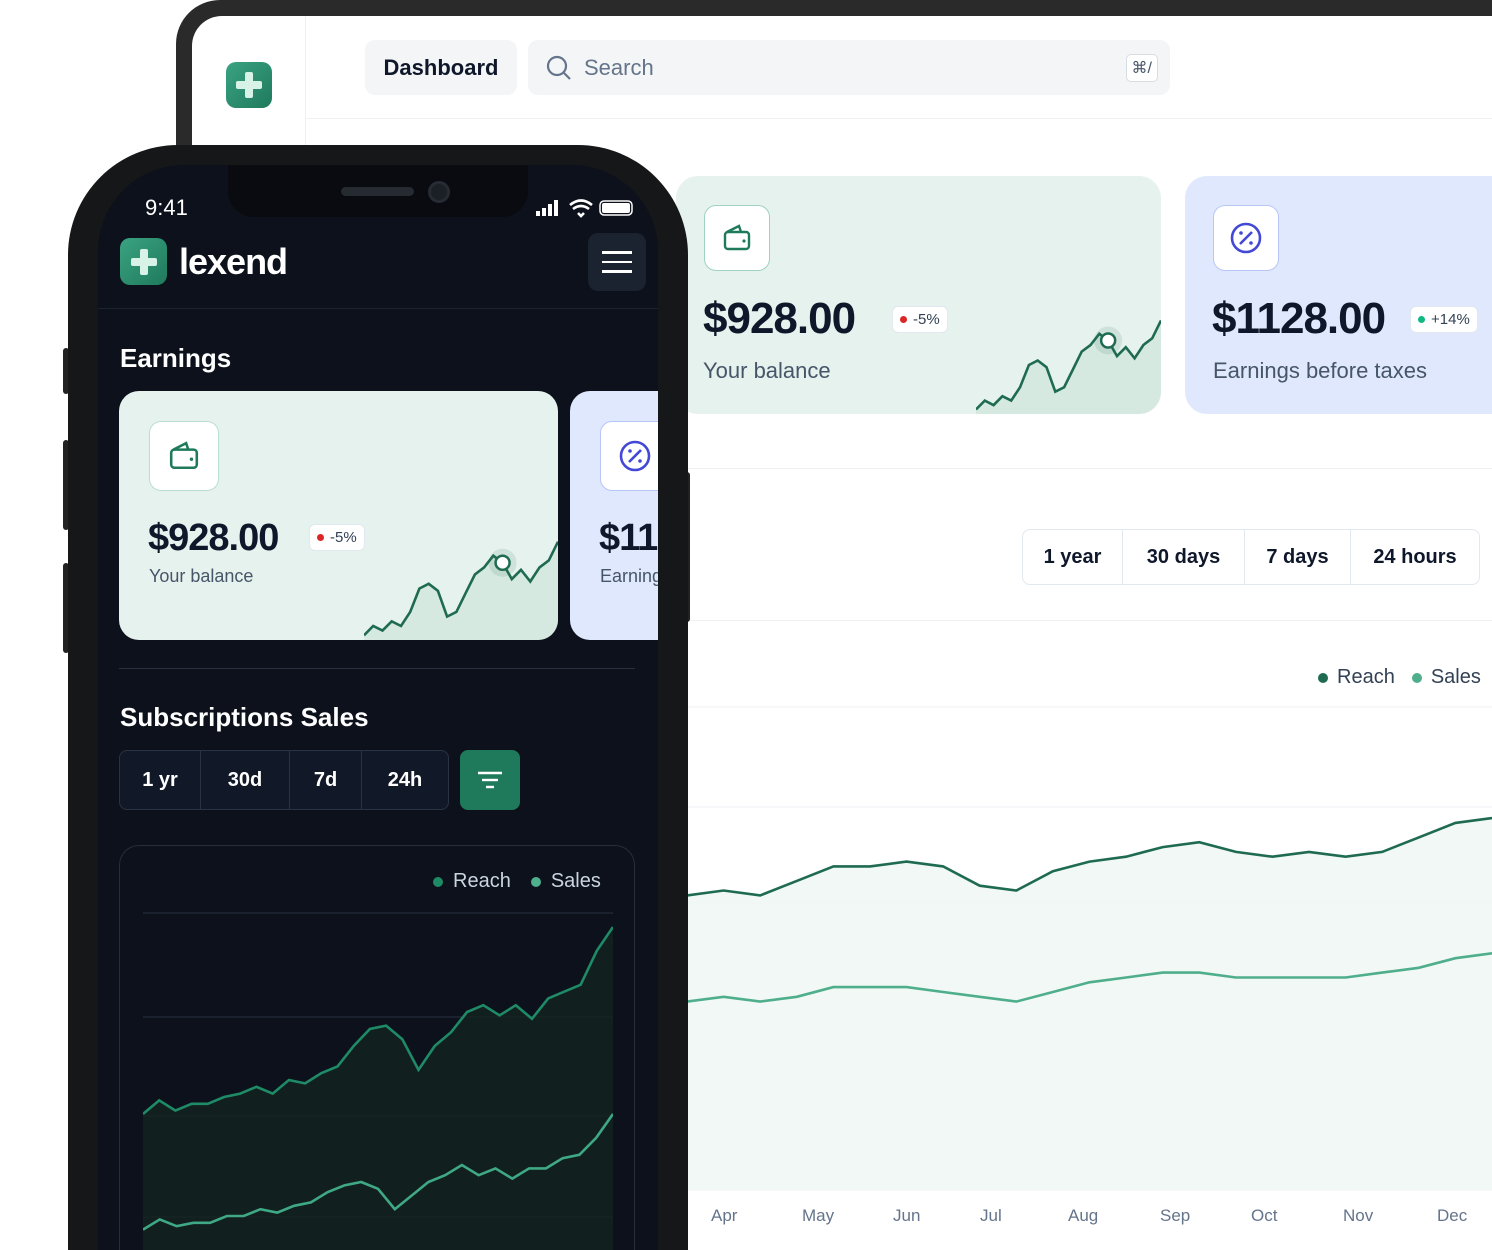  Describe the element at coordinates (818, 1215) in the screenshot. I see `x-tick-may: May` at that location.